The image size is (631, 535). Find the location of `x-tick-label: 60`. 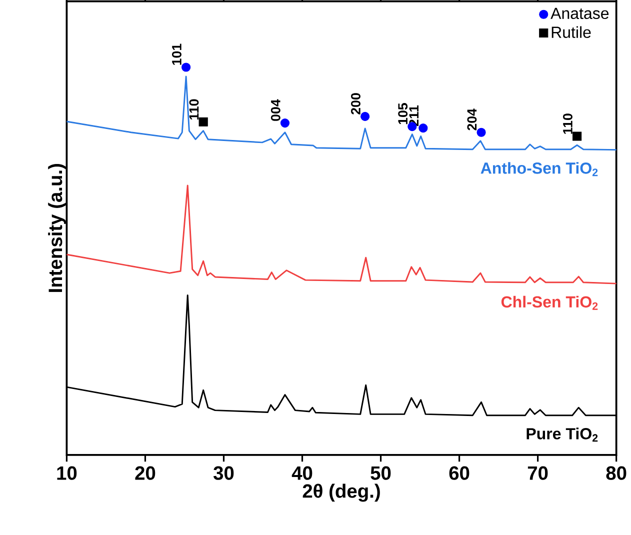

x-tick-label: 60 is located at coordinates (459, 473).